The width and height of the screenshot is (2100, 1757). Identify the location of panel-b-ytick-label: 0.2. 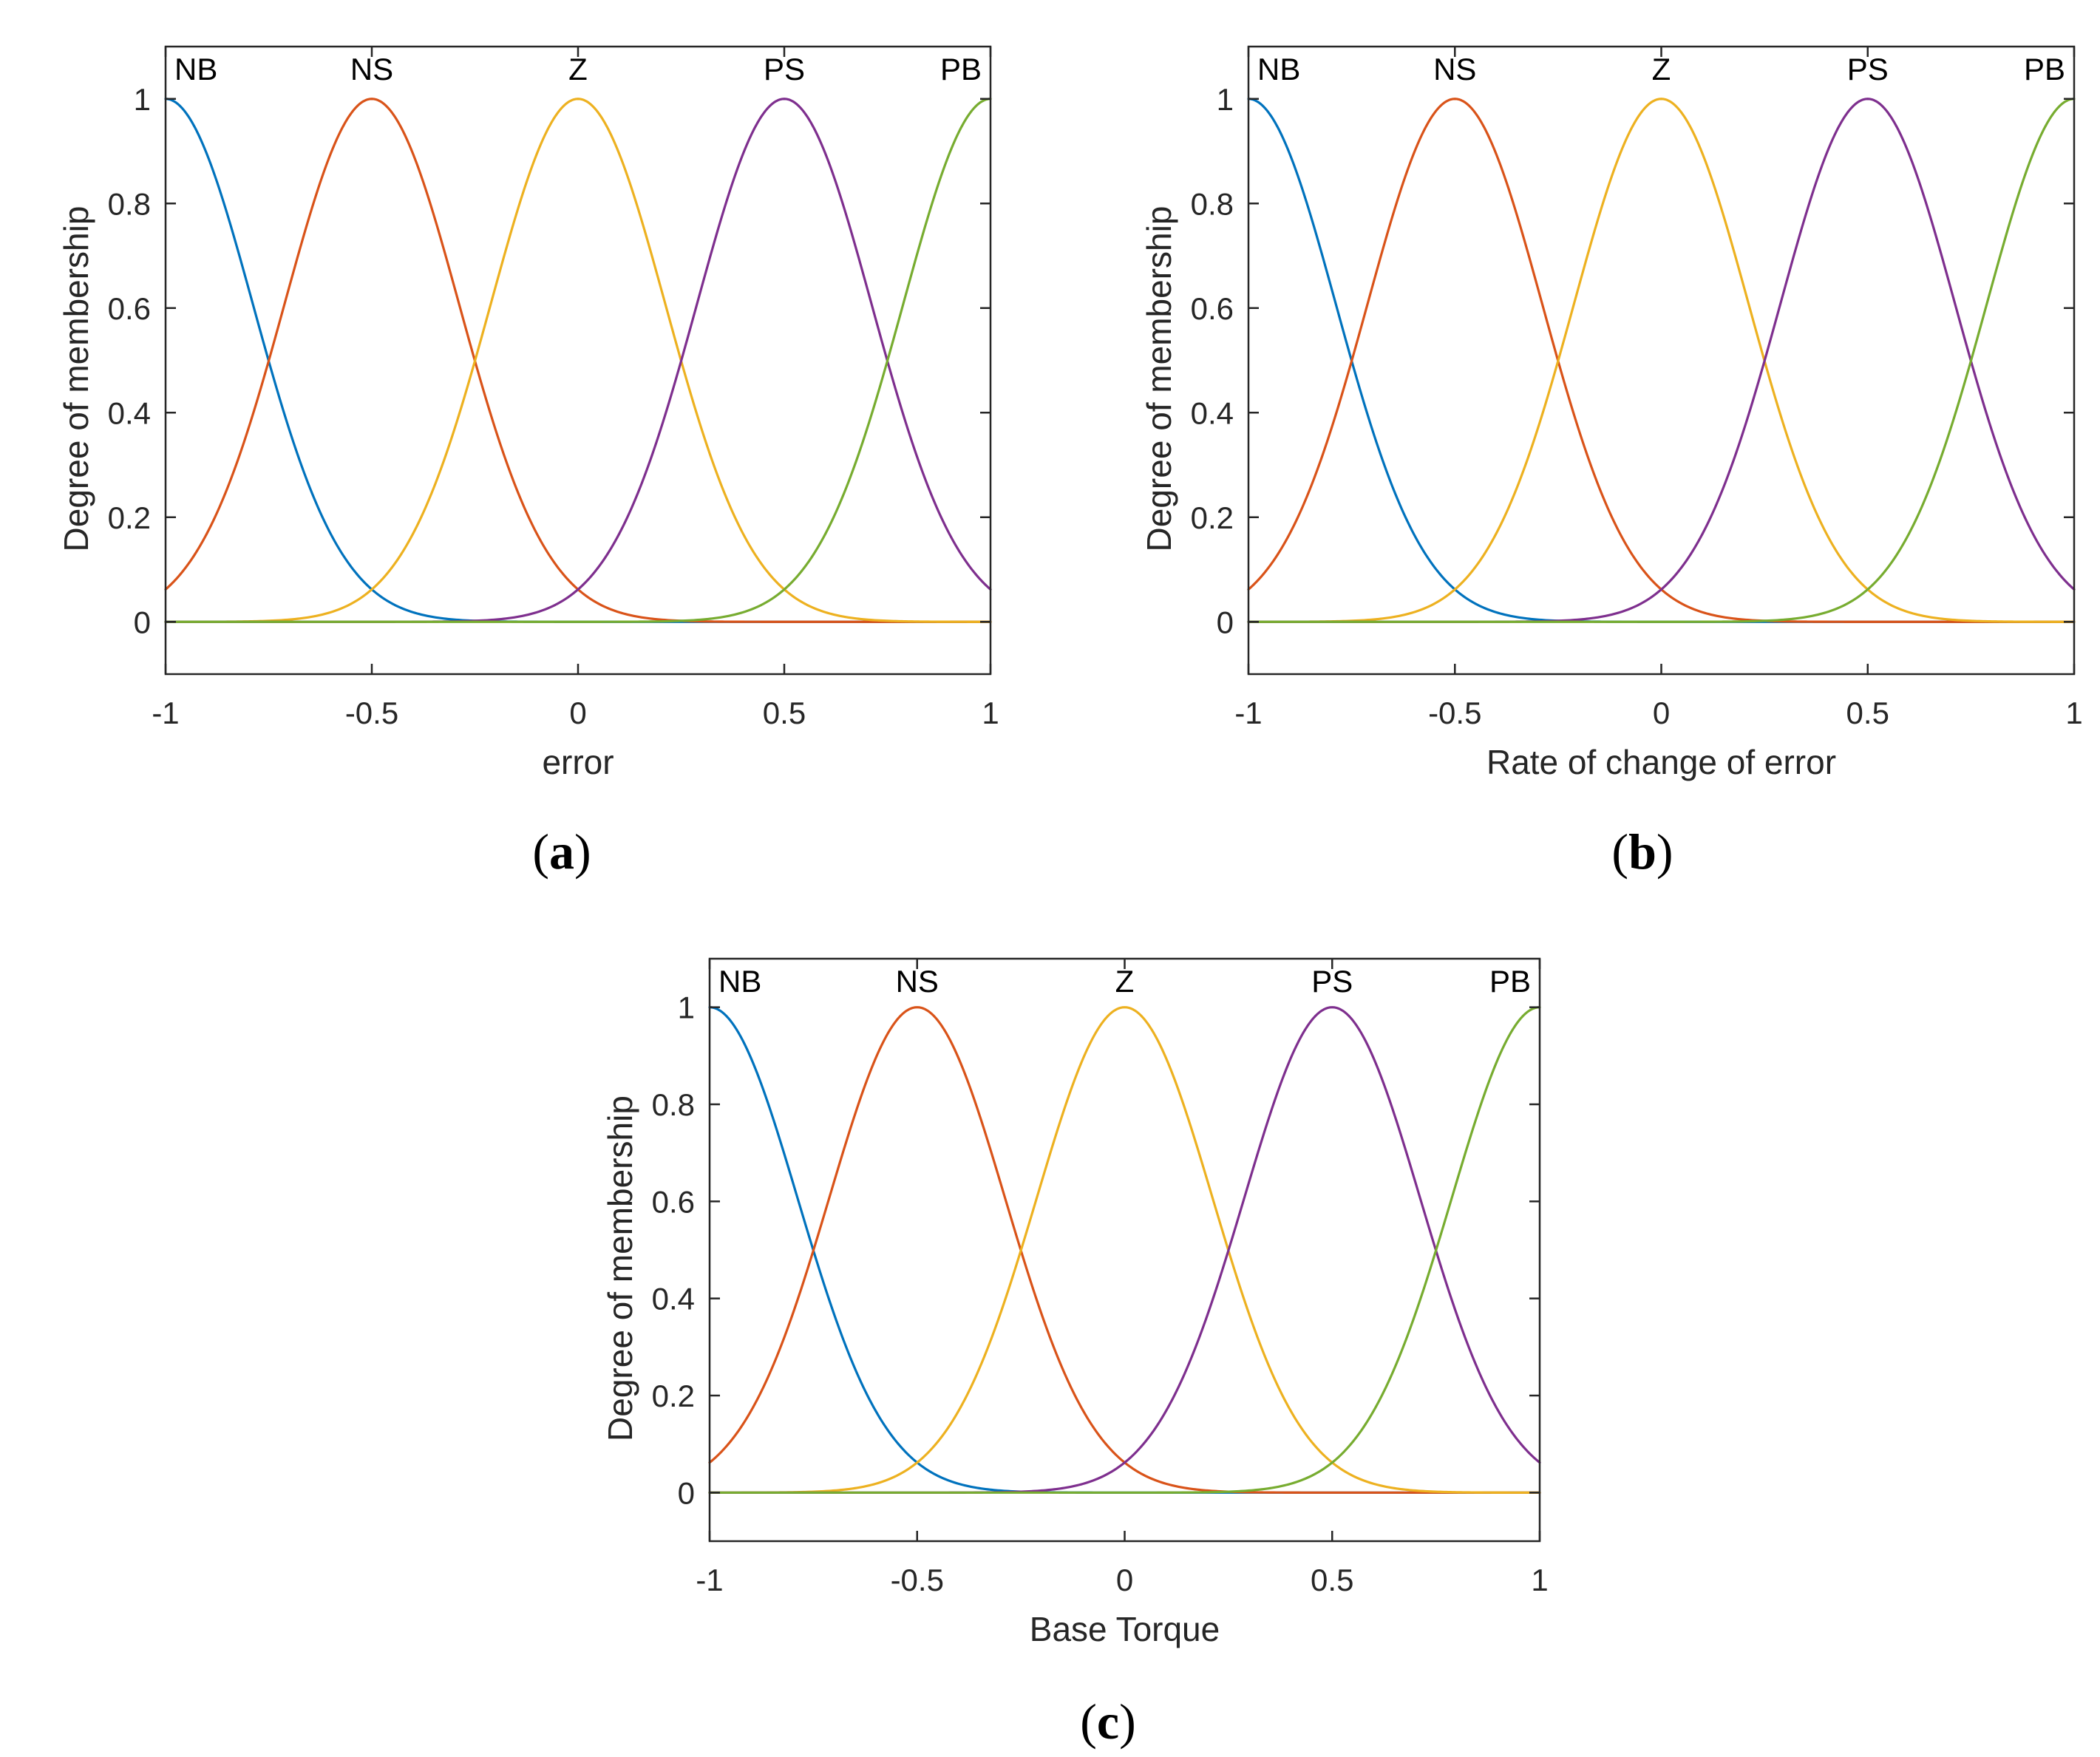
(1212, 517).